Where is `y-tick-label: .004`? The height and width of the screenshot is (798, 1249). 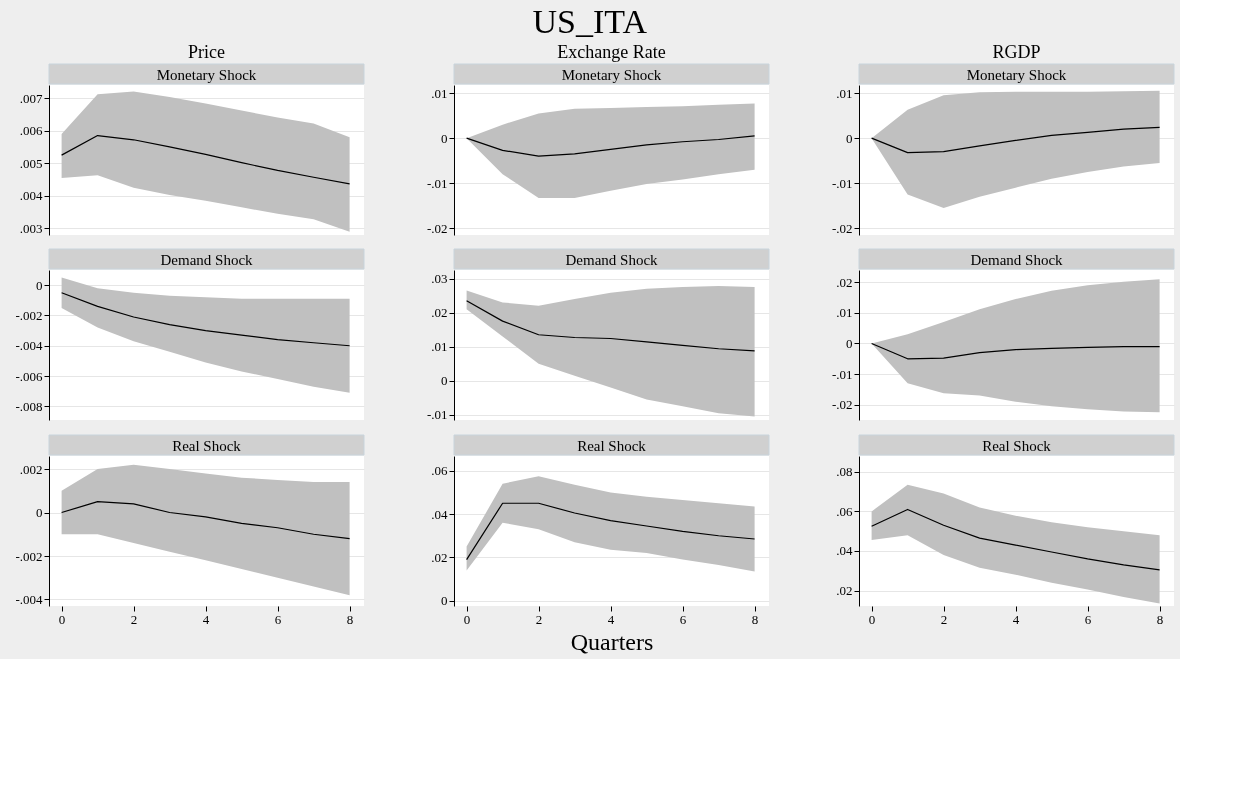 y-tick-label: .004 is located at coordinates (31, 196).